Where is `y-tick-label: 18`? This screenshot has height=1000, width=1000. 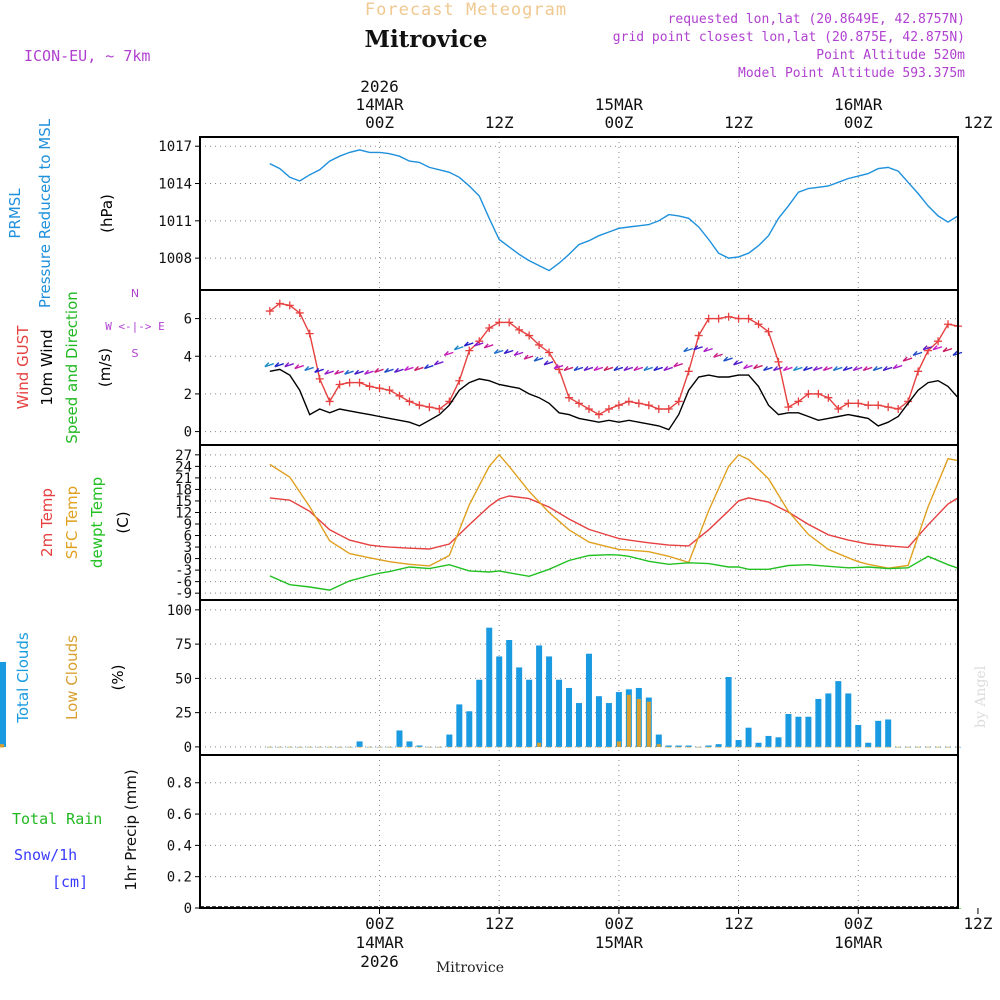 y-tick-label: 18 is located at coordinates (183, 490).